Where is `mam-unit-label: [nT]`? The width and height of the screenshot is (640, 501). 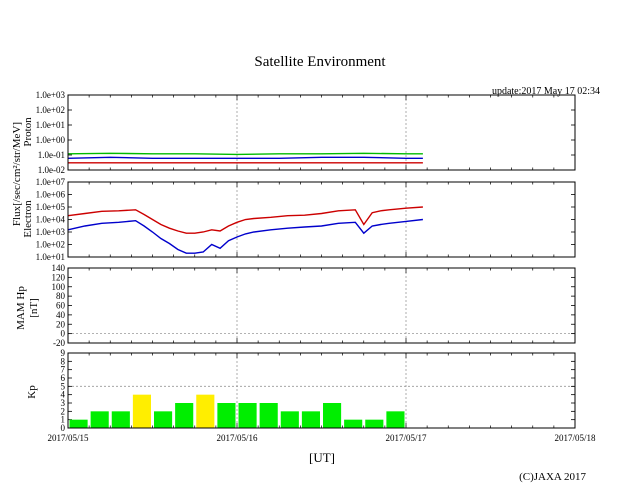 mam-unit-label: [nT] is located at coordinates (34, 308).